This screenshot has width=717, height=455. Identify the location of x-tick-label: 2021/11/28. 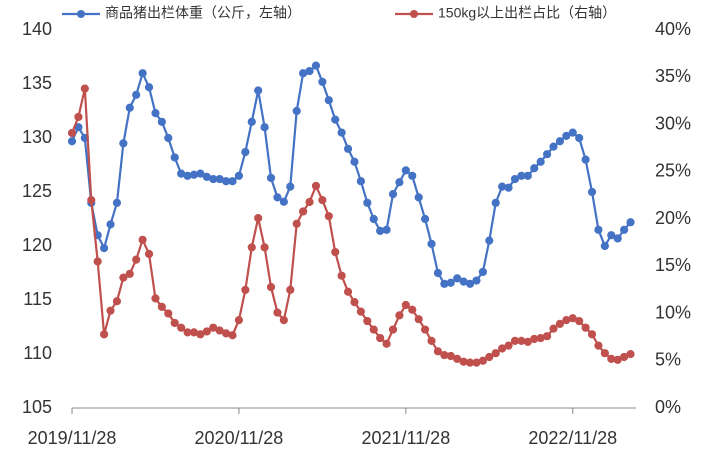
(405, 438).